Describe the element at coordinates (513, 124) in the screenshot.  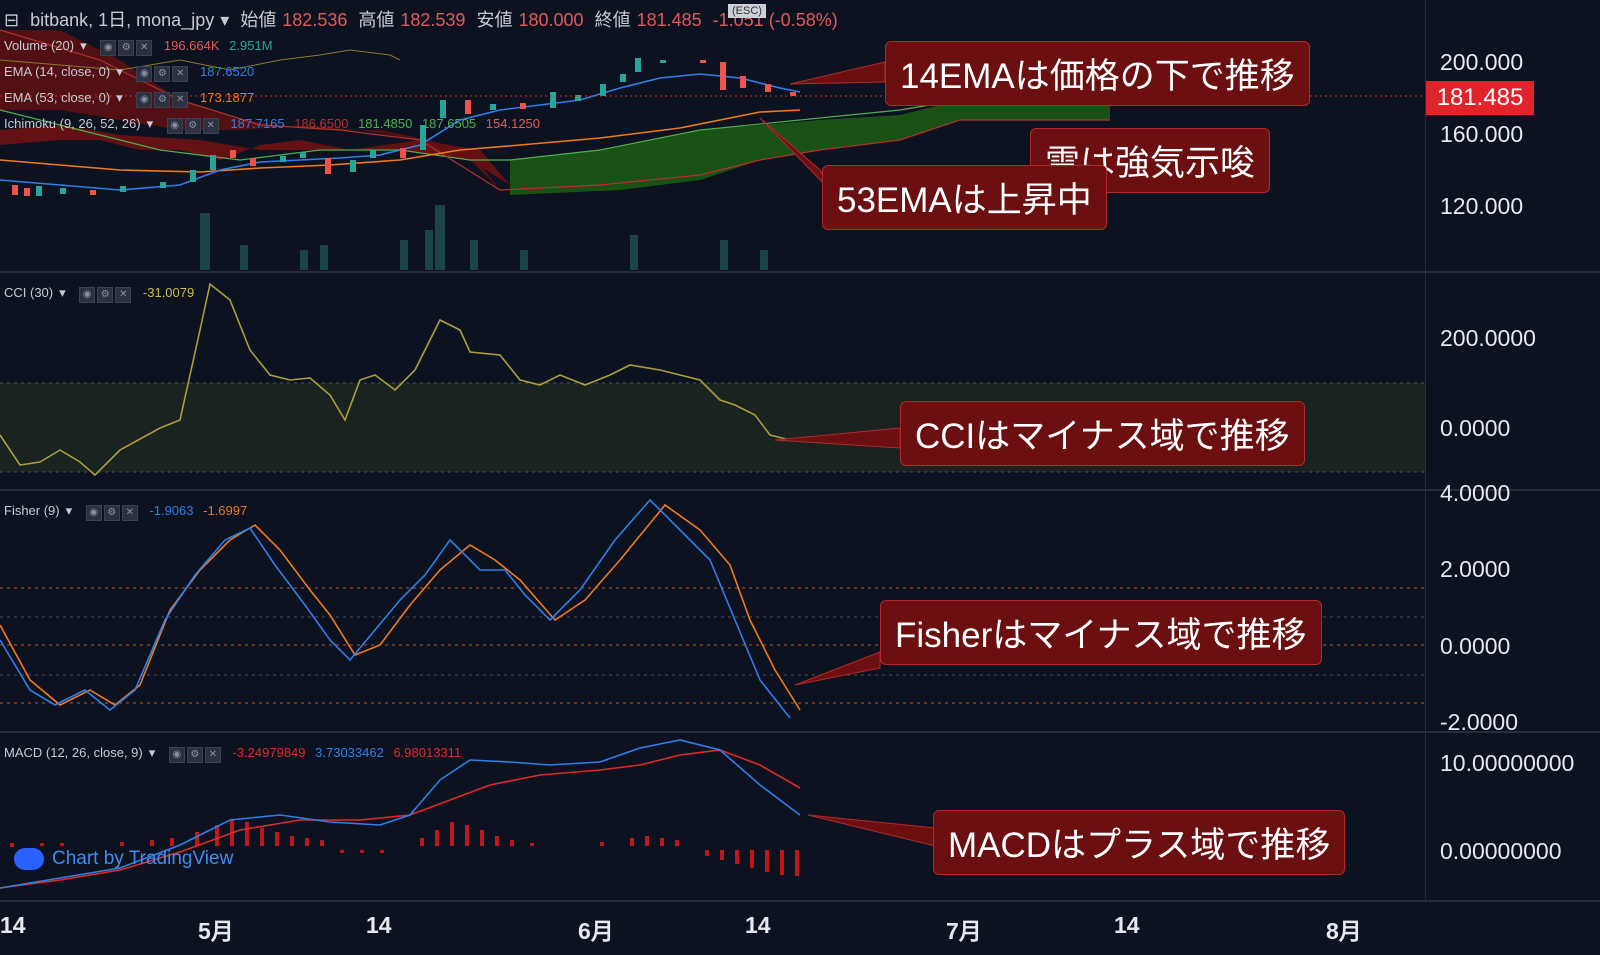
I see `ichimoku-value-5: 154.1250` at that location.